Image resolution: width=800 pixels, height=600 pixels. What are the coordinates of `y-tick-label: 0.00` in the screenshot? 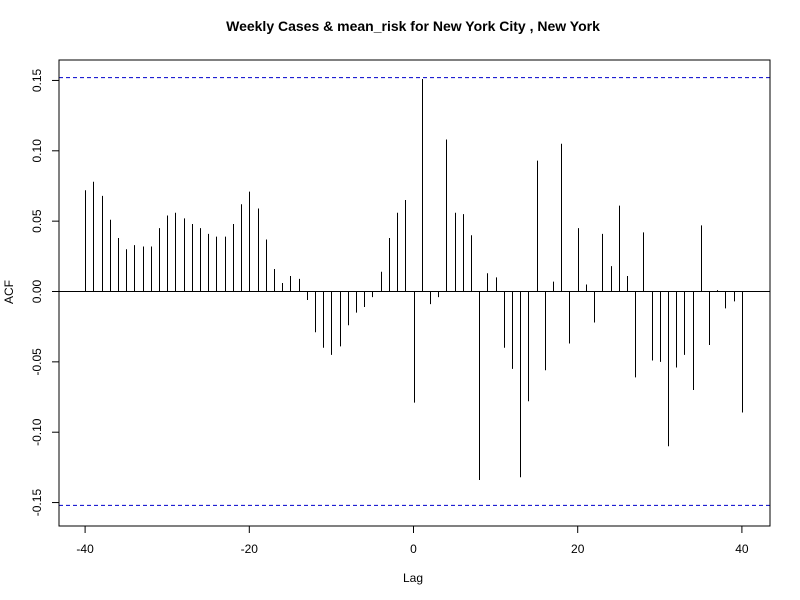 It's located at (37, 291).